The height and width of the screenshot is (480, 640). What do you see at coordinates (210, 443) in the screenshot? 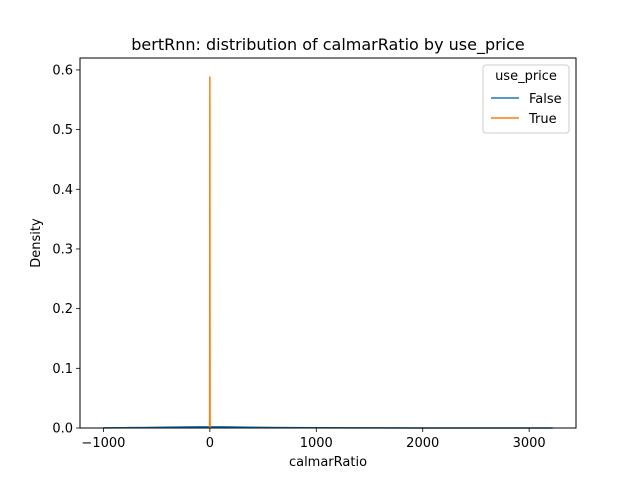
I see `x-tick-label: 0` at bounding box center [210, 443].